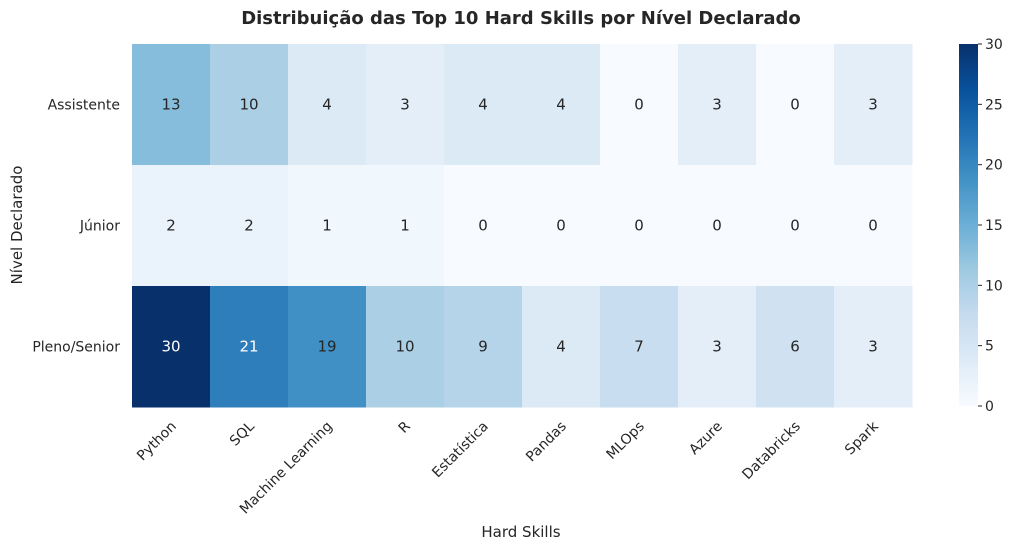  I want to click on cell-value-label: 30, so click(170, 347).